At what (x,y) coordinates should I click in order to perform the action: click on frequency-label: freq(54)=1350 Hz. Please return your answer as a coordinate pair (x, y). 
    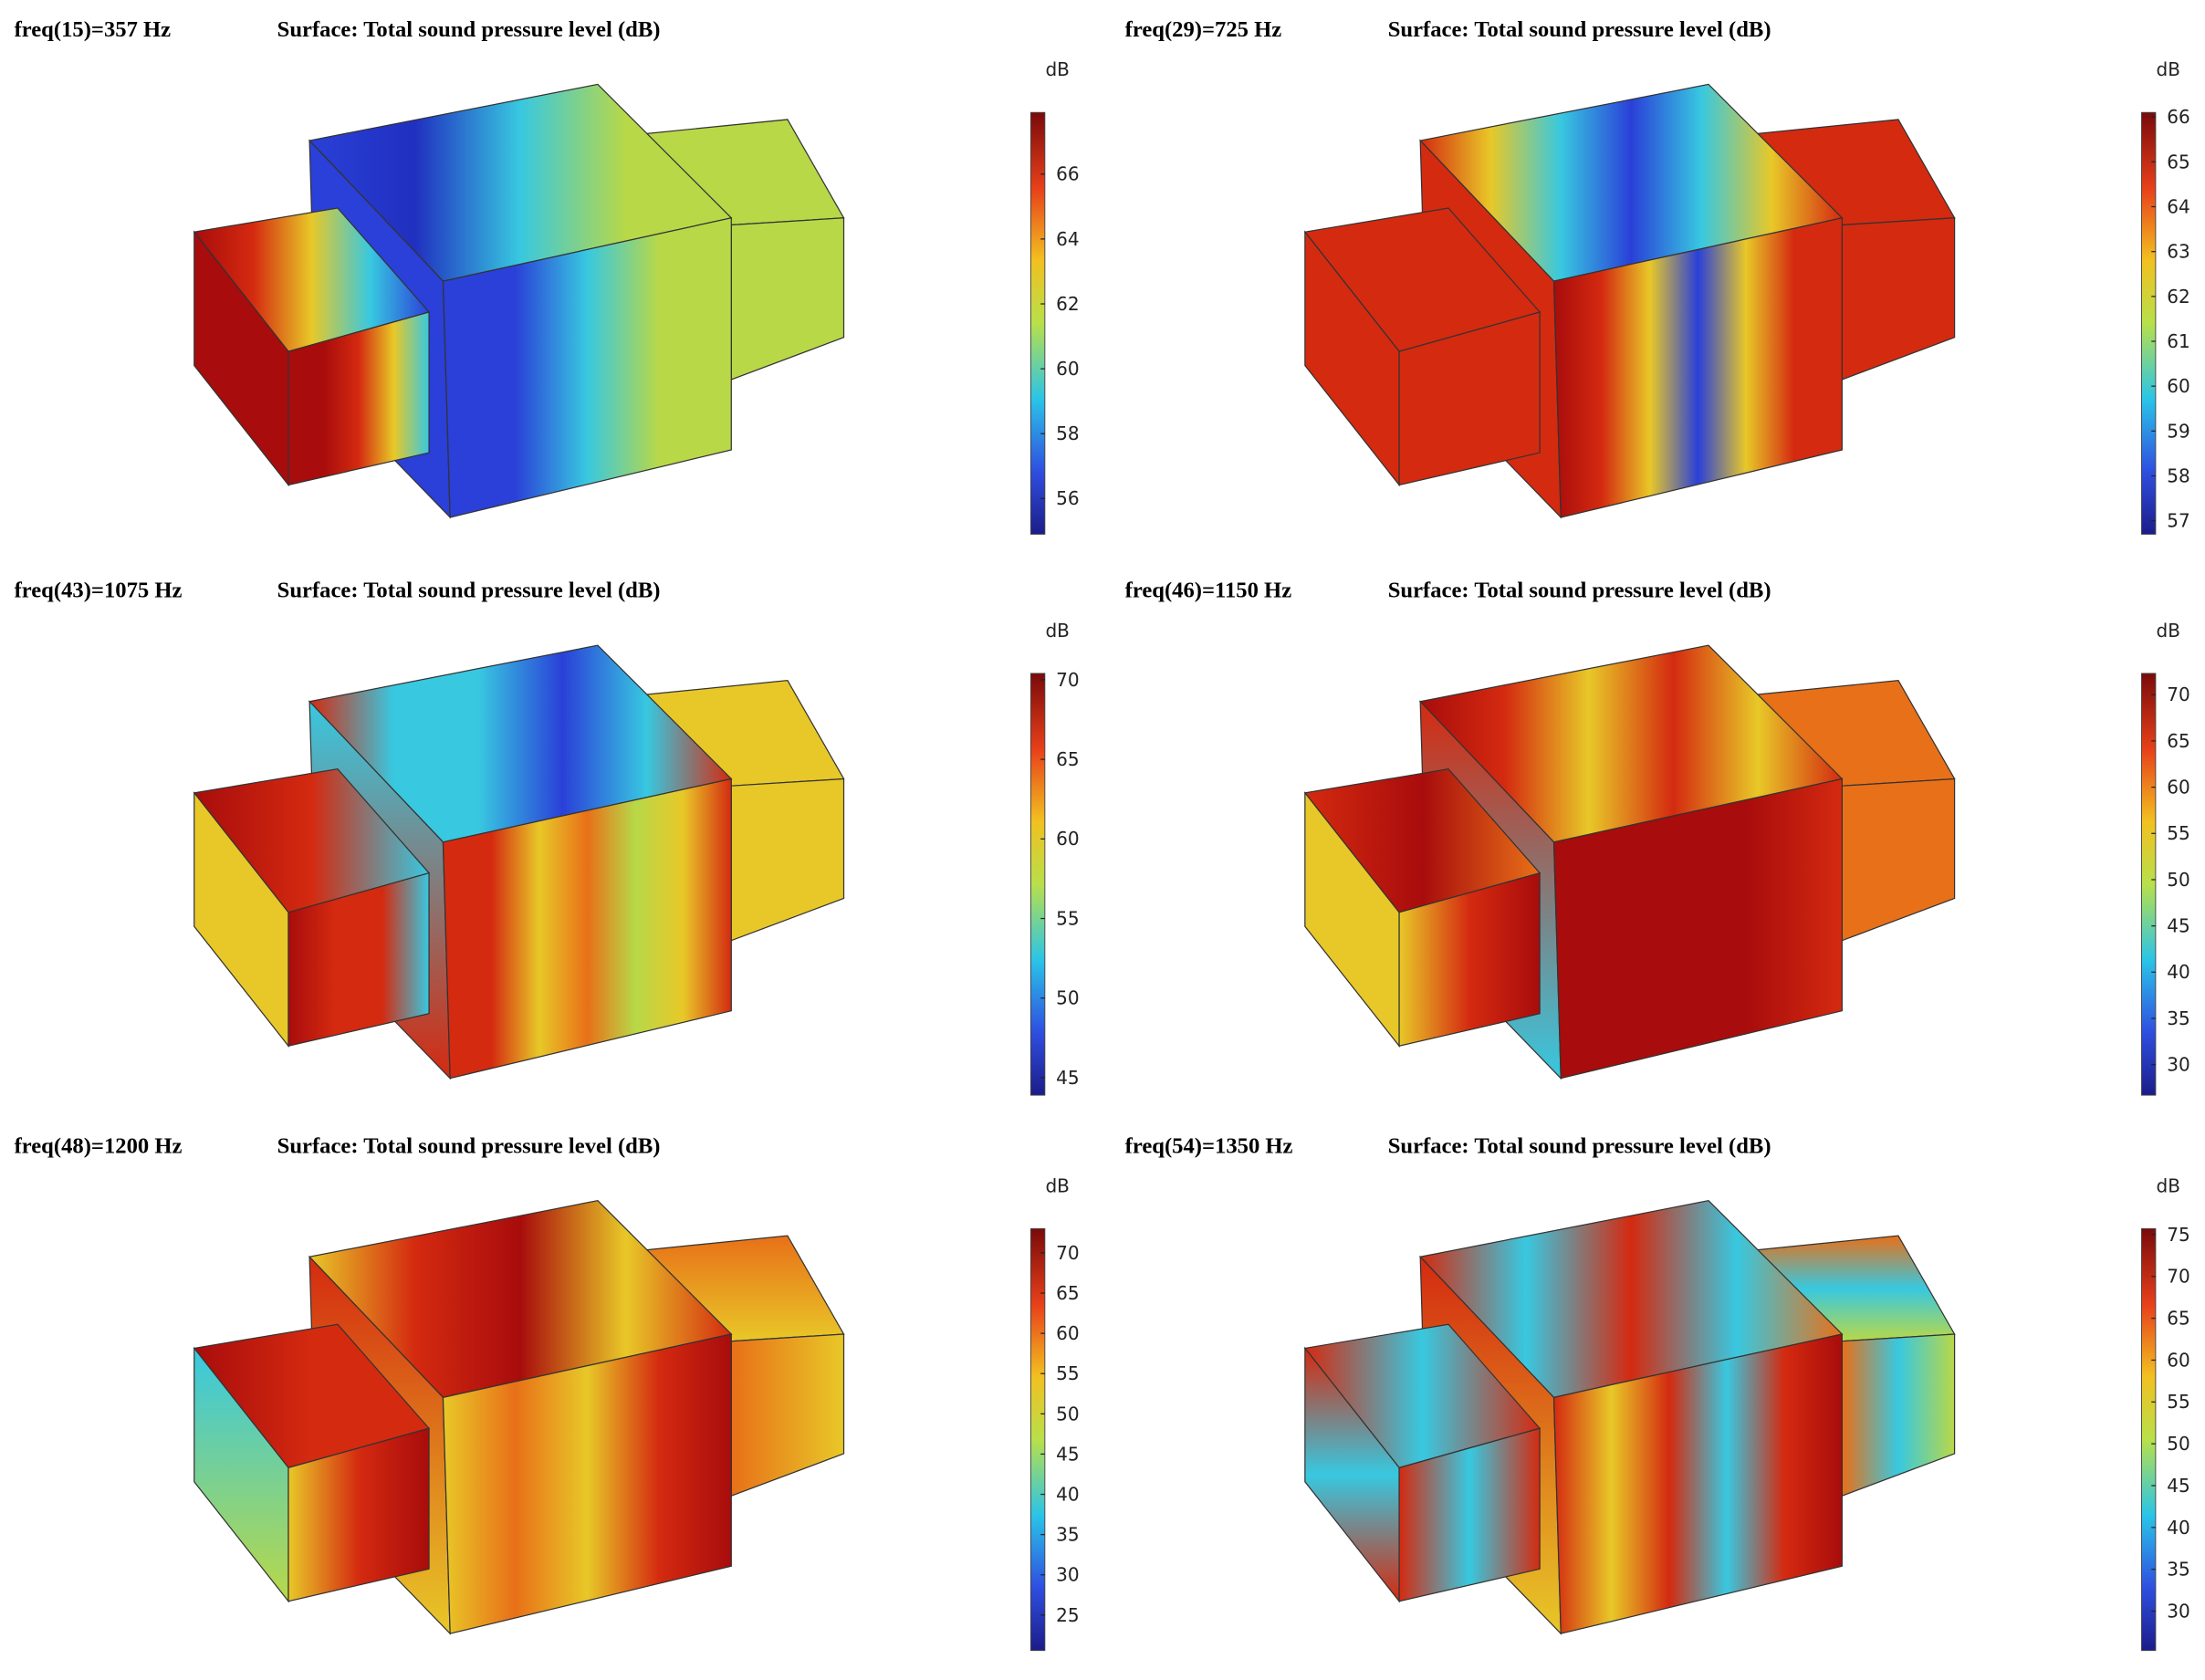
    Looking at the image, I should click on (1209, 1145).